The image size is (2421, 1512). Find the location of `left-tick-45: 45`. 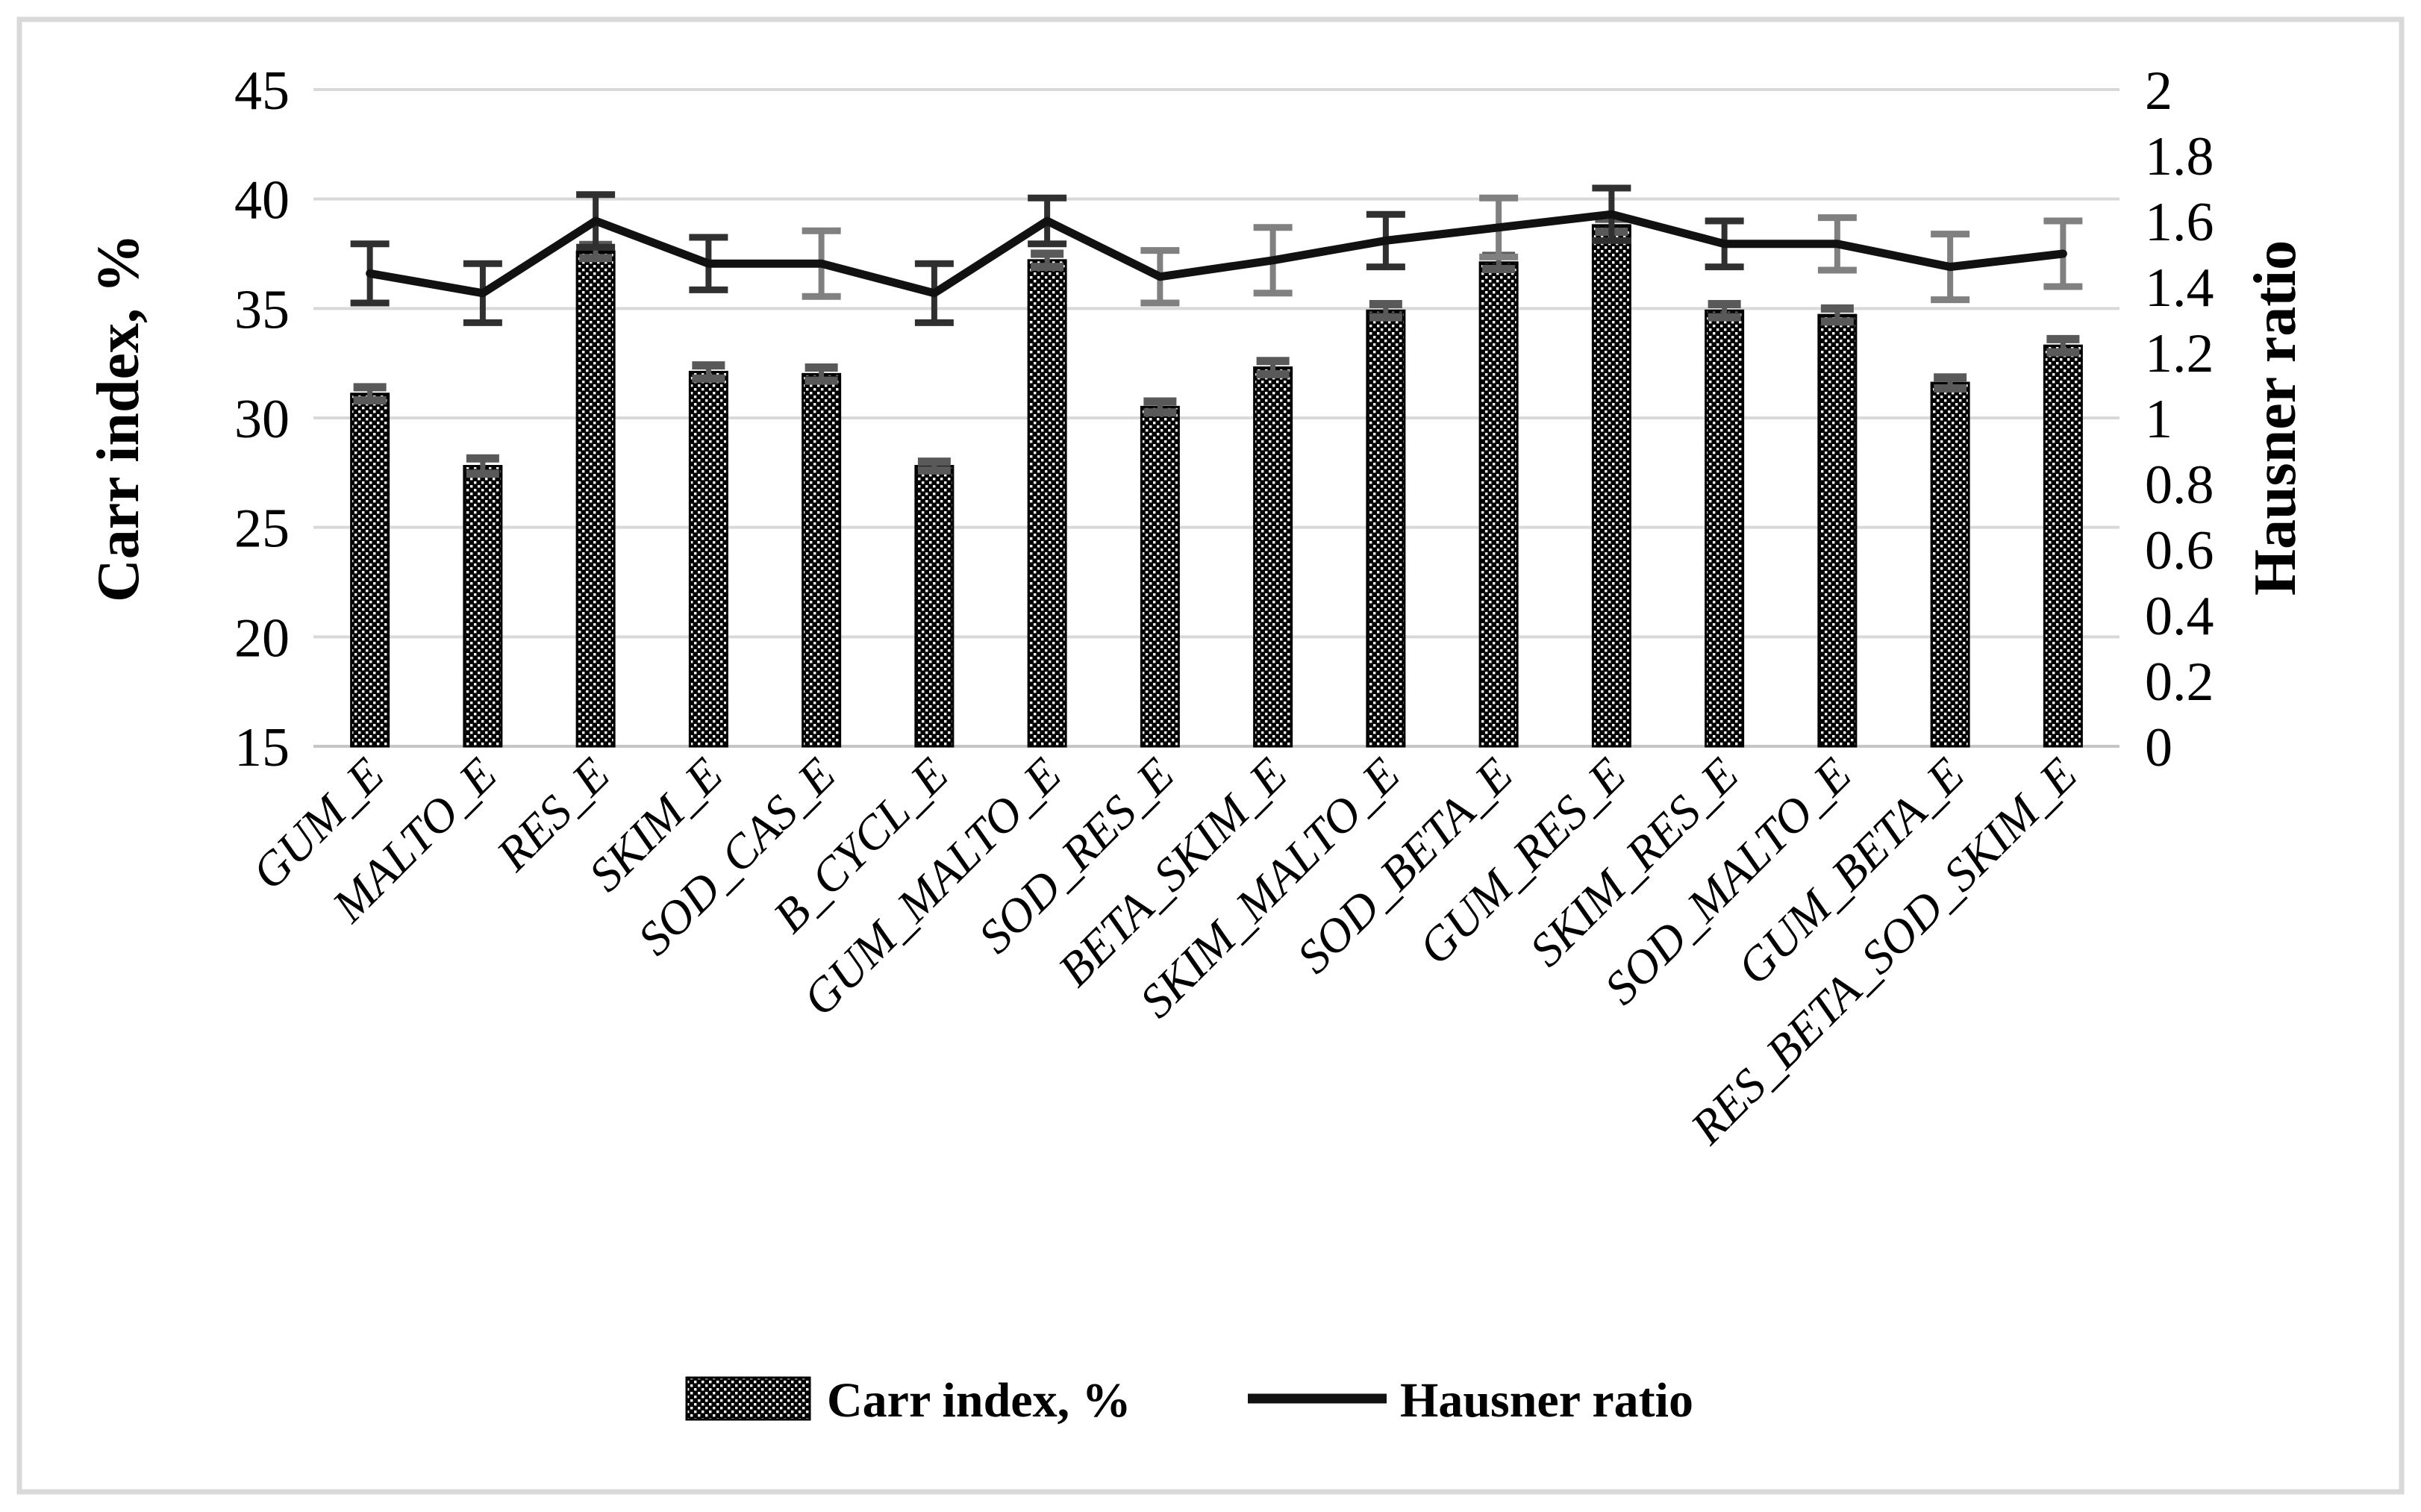

left-tick-45: 45 is located at coordinates (262, 91).